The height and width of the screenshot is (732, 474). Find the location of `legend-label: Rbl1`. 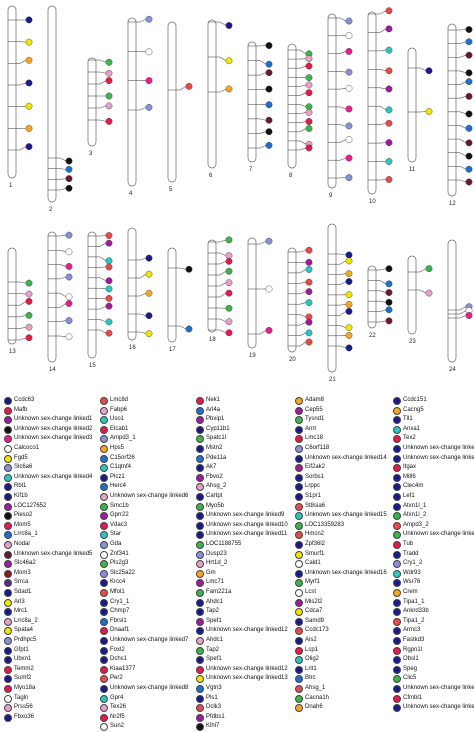

legend-label: Rbl1 is located at coordinates (20, 486).